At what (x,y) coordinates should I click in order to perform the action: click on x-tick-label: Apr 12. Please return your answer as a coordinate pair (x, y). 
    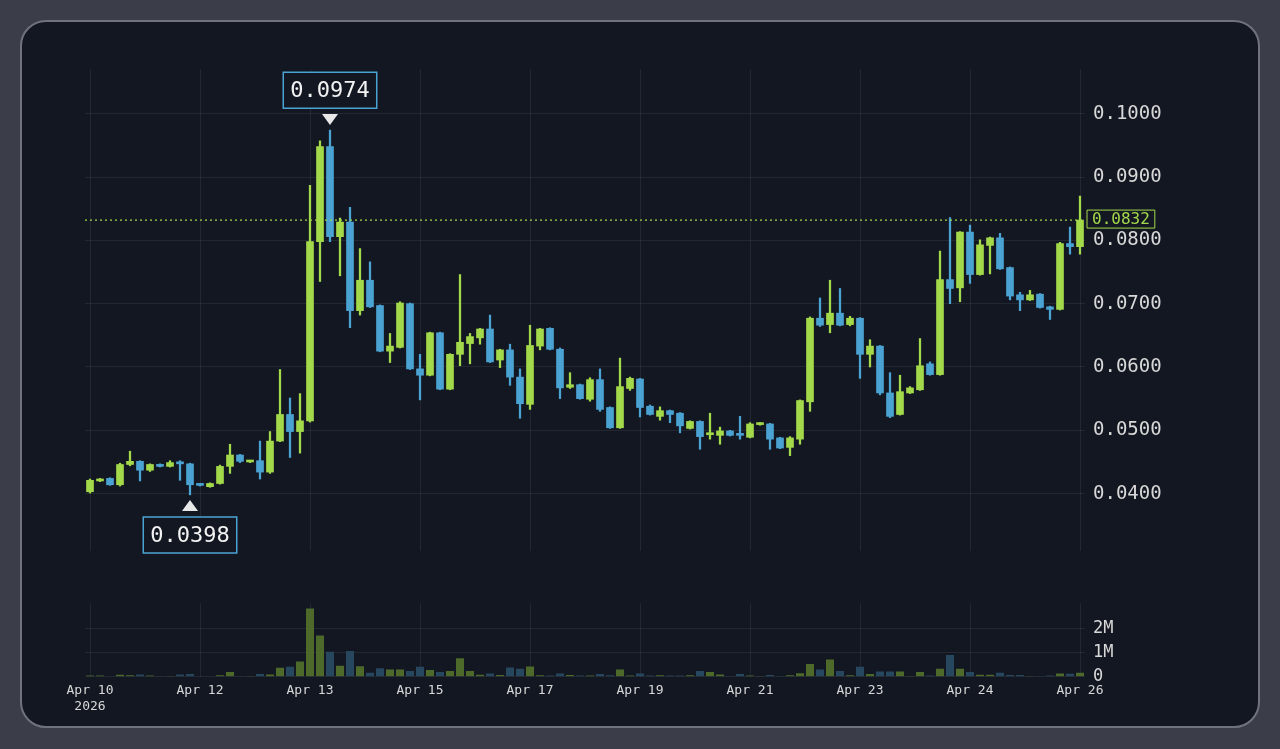
    Looking at the image, I should click on (200, 689).